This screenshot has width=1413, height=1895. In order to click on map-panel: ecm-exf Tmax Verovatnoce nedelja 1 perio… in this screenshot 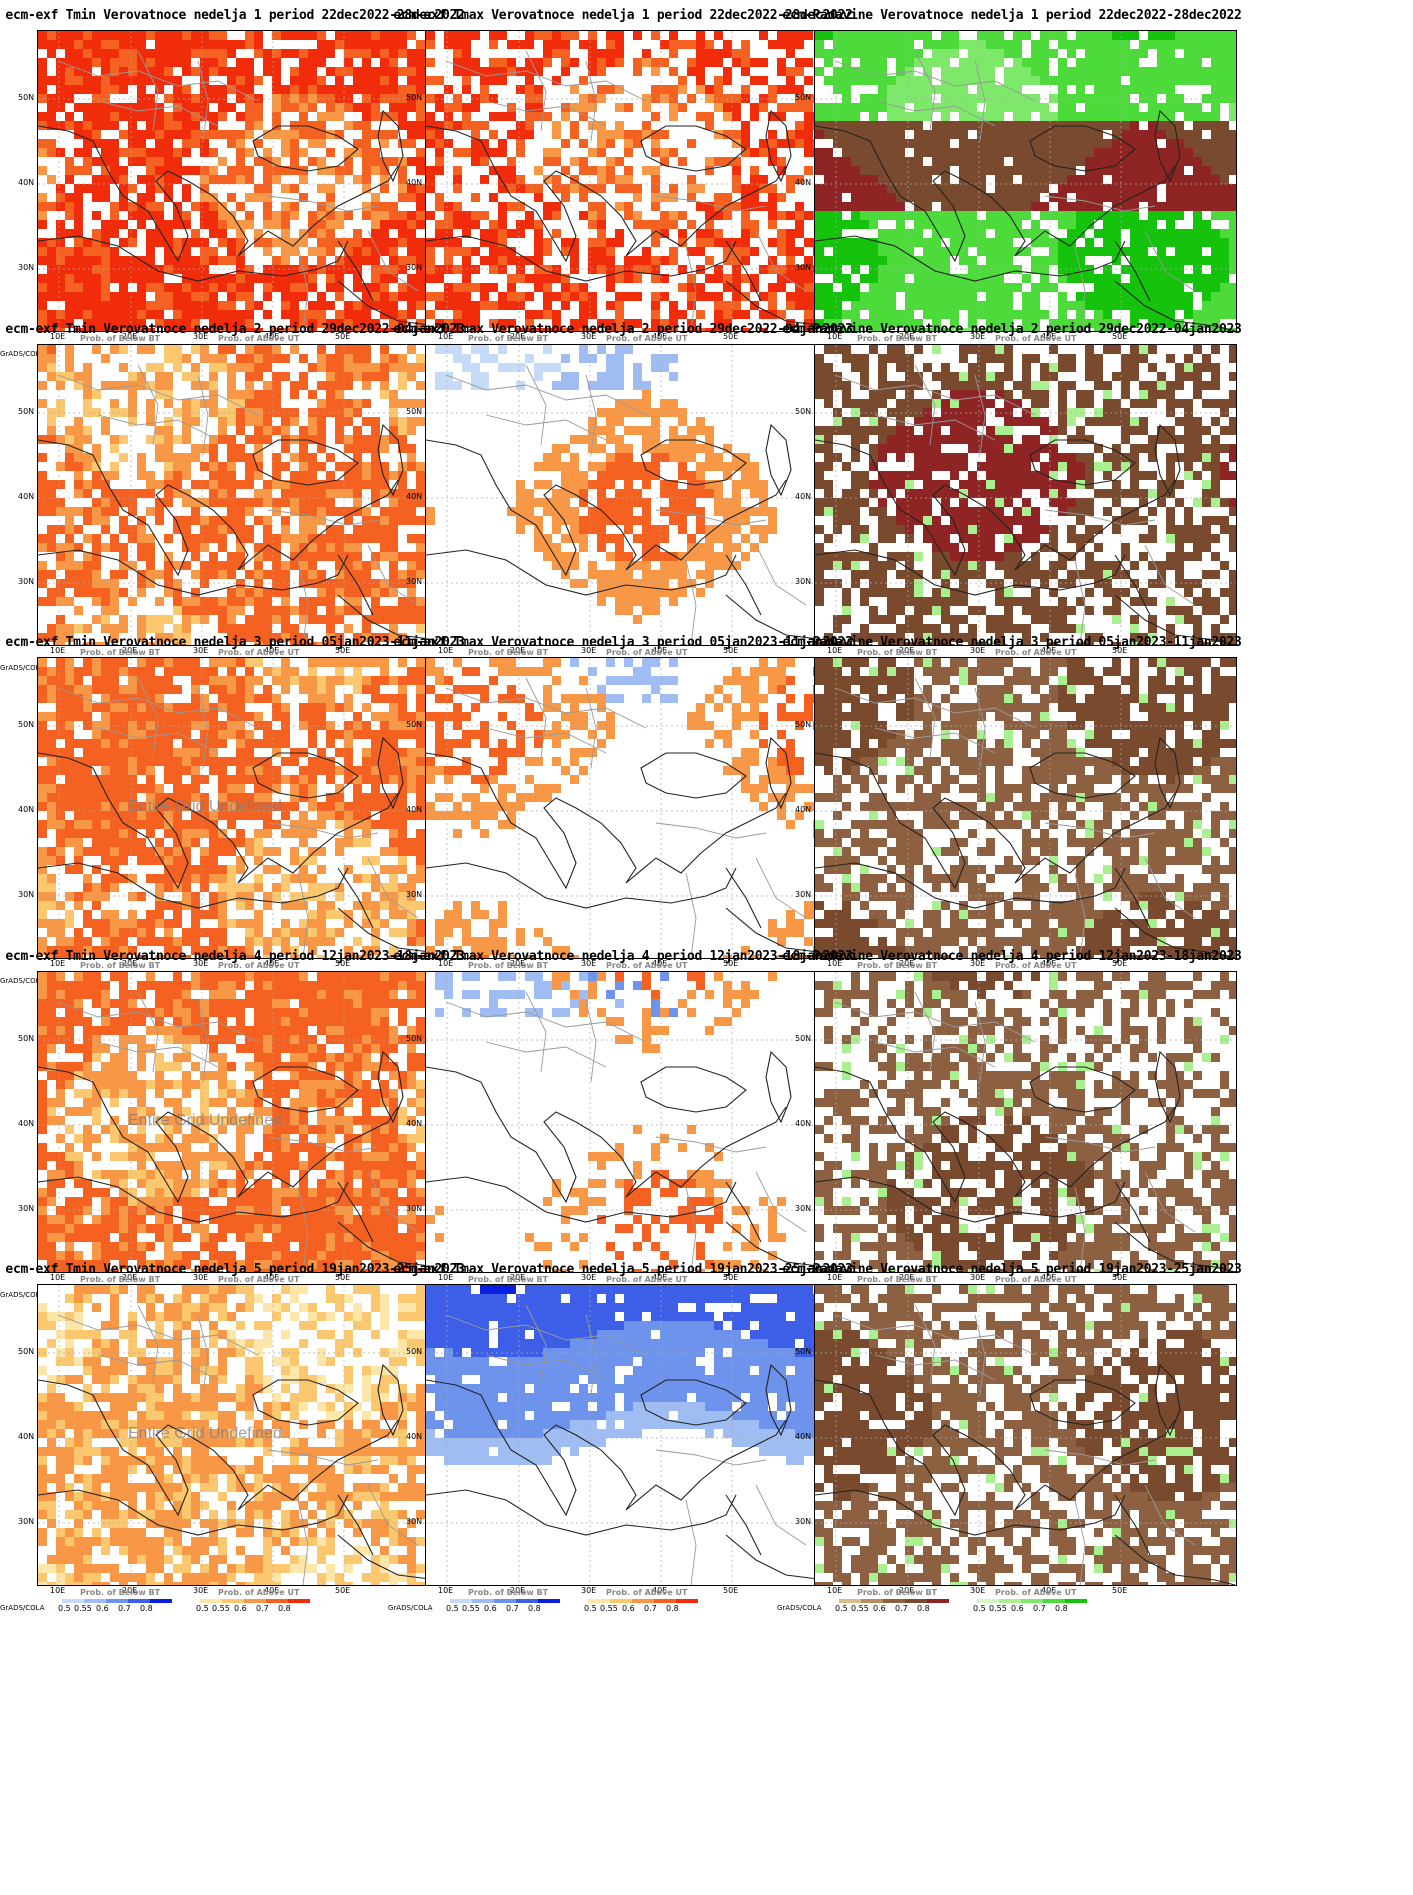, I will do `click(623, 189)`.